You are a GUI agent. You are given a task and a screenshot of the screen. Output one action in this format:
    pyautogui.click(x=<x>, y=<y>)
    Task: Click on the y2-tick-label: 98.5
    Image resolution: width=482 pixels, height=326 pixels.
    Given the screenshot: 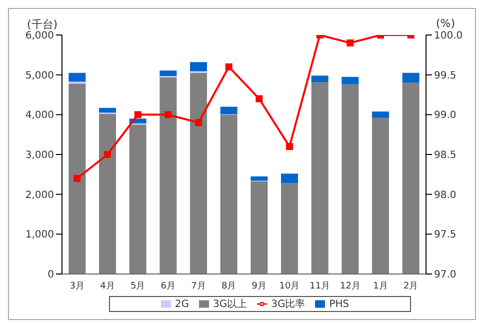 What is the action you would take?
    pyautogui.click(x=445, y=156)
    